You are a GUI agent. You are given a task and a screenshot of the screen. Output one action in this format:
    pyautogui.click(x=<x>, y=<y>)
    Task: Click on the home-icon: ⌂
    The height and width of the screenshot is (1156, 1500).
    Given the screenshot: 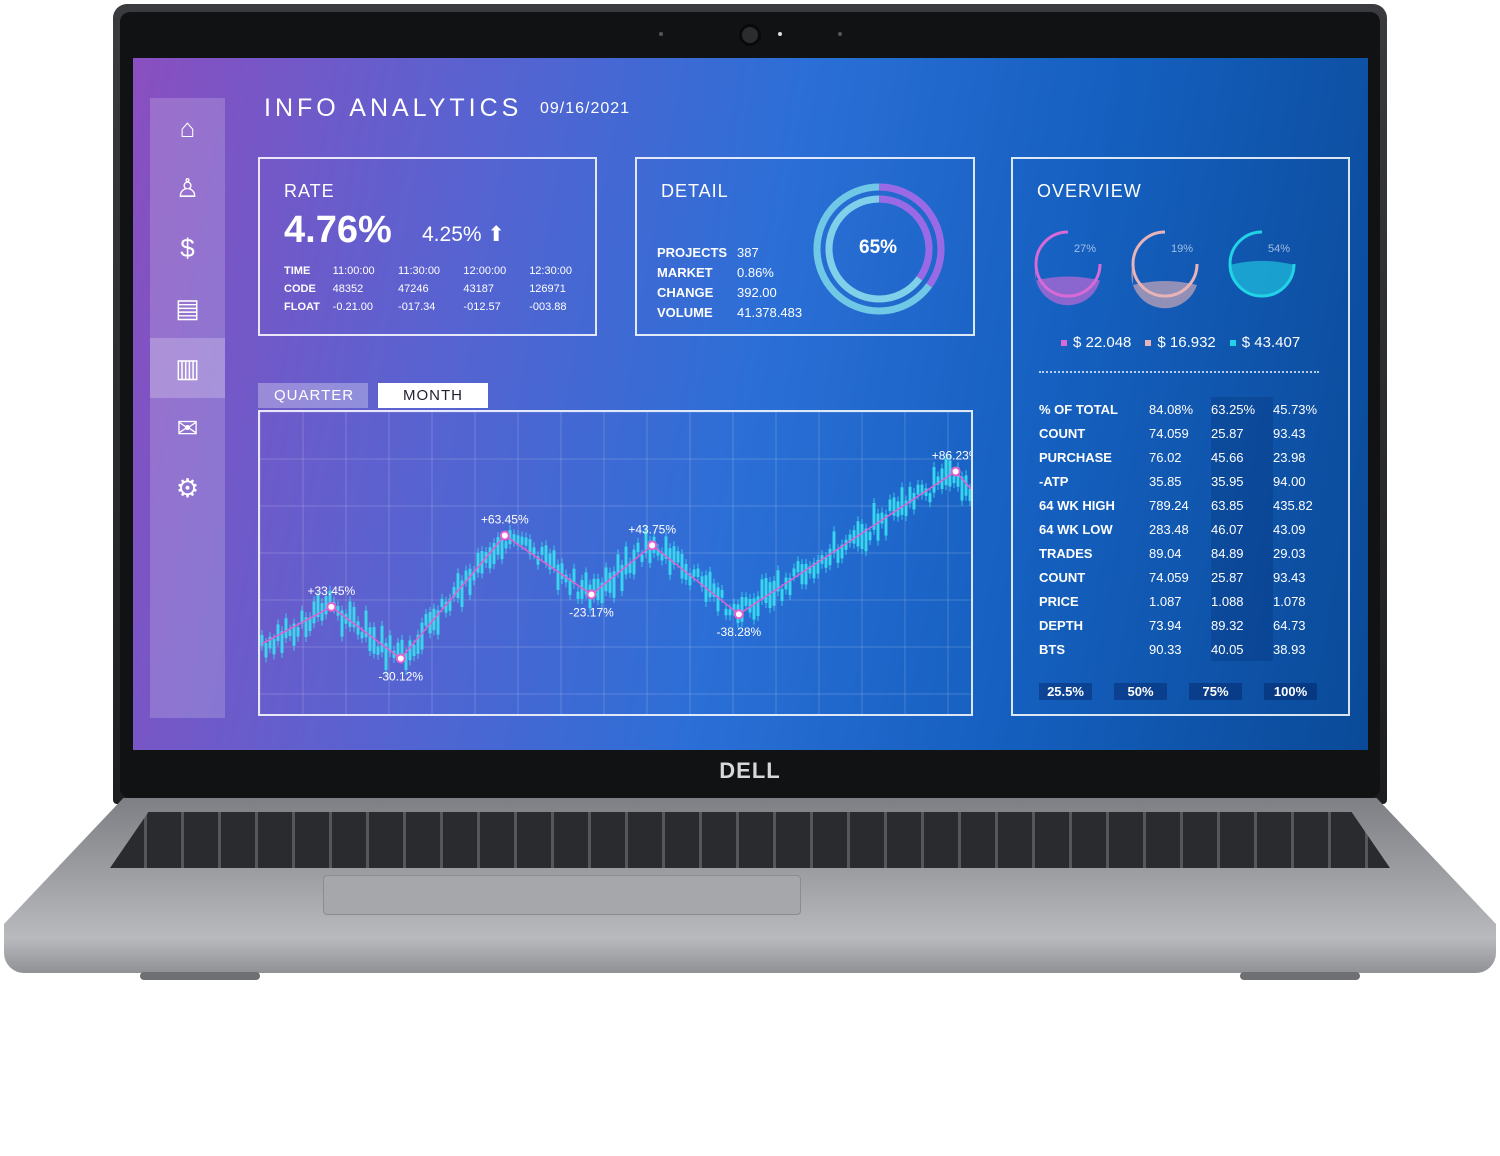 What is the action you would take?
    pyautogui.click(x=187, y=127)
    